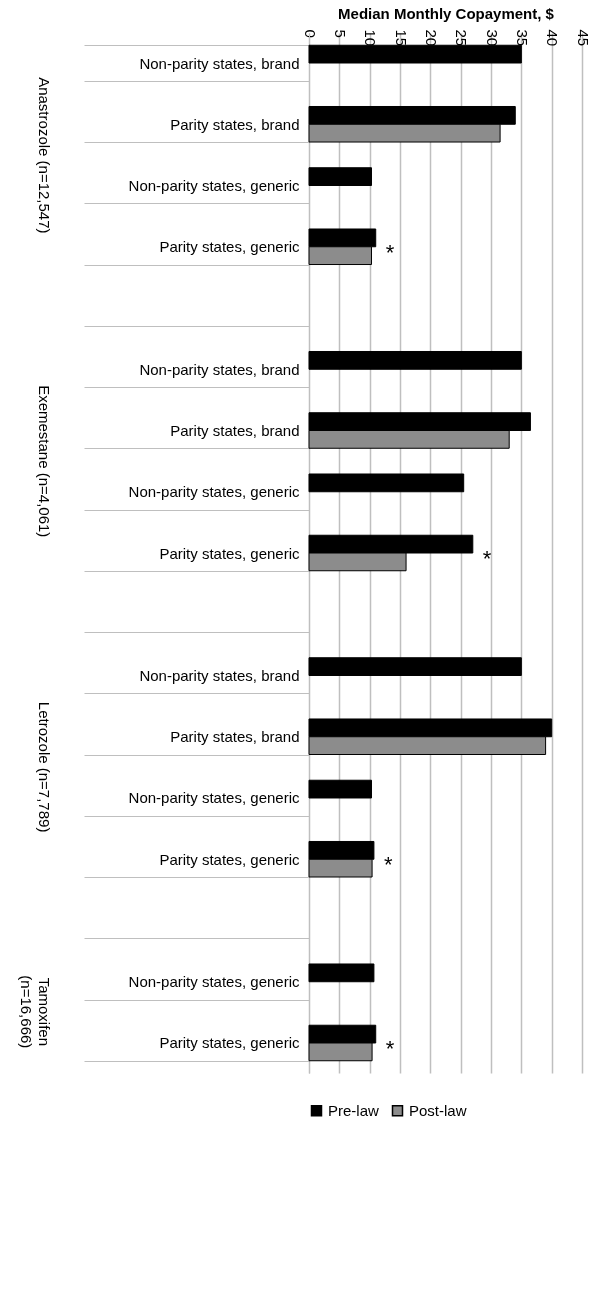  What do you see at coordinates (583, 38) in the screenshot?
I see `x-tick-label: 45` at bounding box center [583, 38].